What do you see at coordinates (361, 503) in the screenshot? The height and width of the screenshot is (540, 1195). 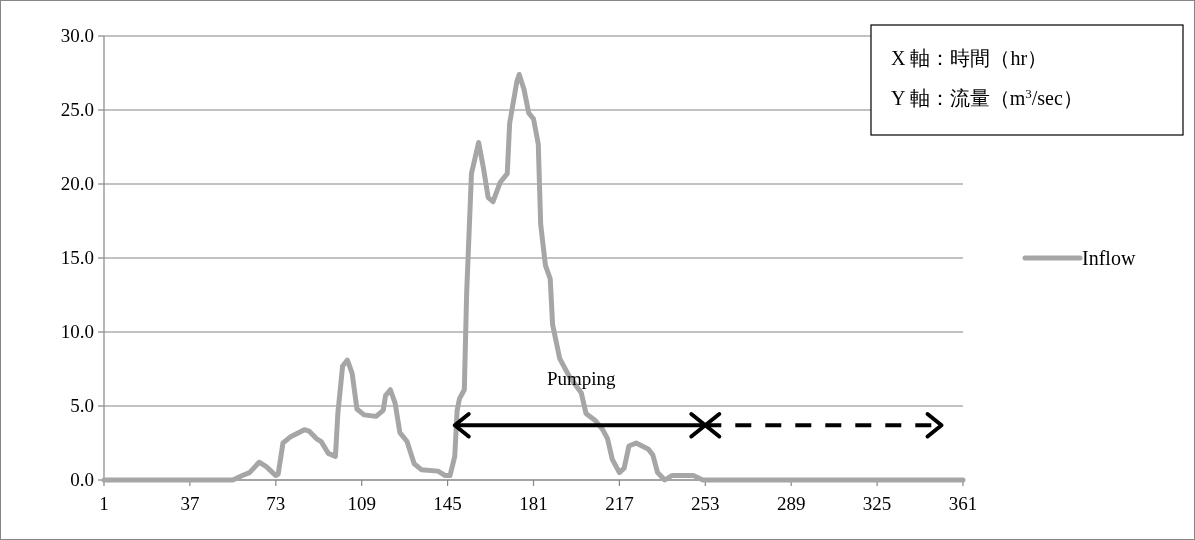 I see `x-tick-label: 109` at bounding box center [361, 503].